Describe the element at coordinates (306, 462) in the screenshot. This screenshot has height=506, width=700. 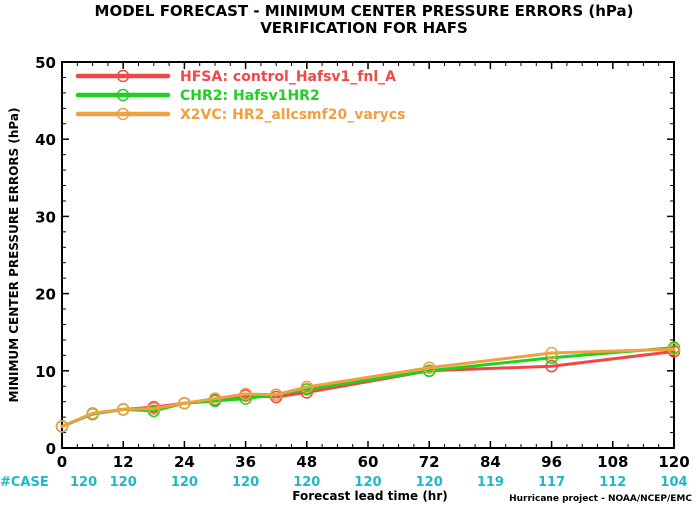
I see `x-tick-label: 48` at that location.